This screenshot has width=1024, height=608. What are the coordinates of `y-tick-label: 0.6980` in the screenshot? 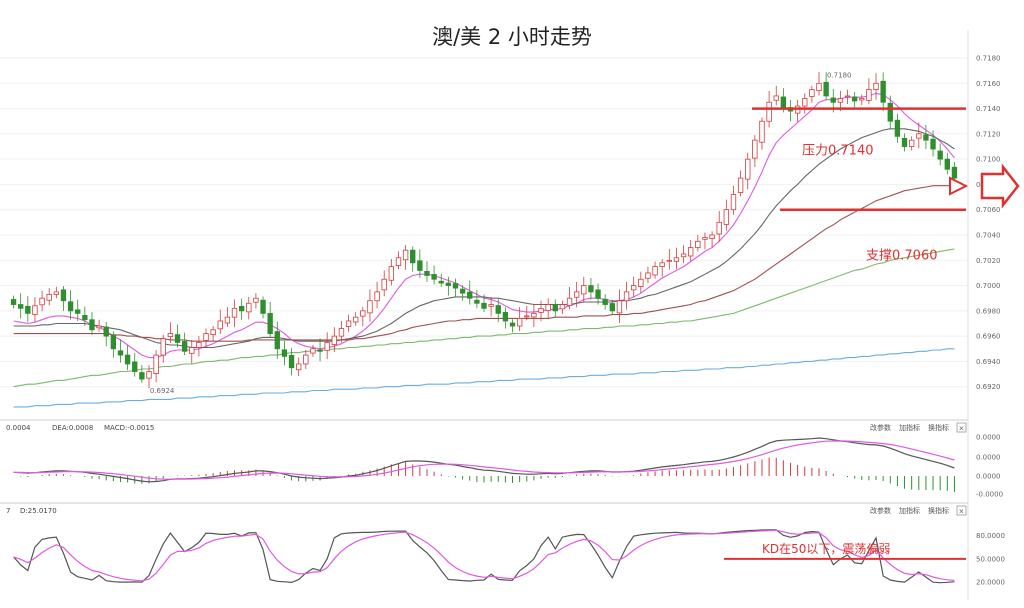 It's located at (988, 311).